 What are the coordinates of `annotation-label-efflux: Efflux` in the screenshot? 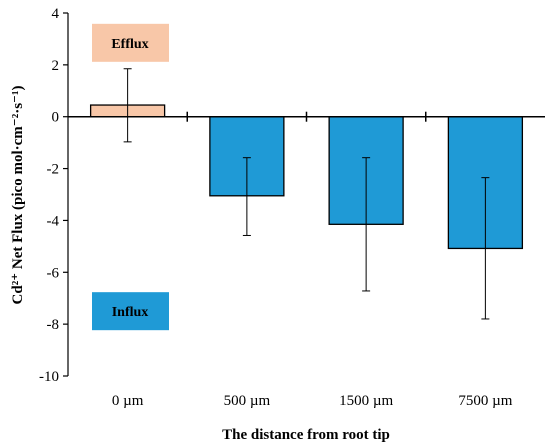 It's located at (129, 44).